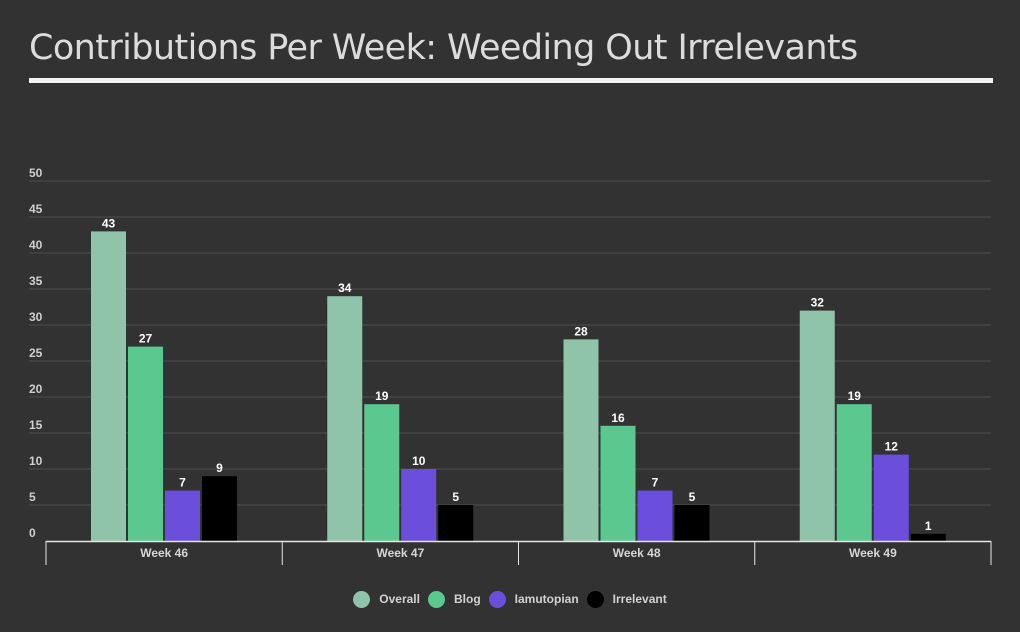  What do you see at coordinates (219, 468) in the screenshot?
I see `data-label: 9` at bounding box center [219, 468].